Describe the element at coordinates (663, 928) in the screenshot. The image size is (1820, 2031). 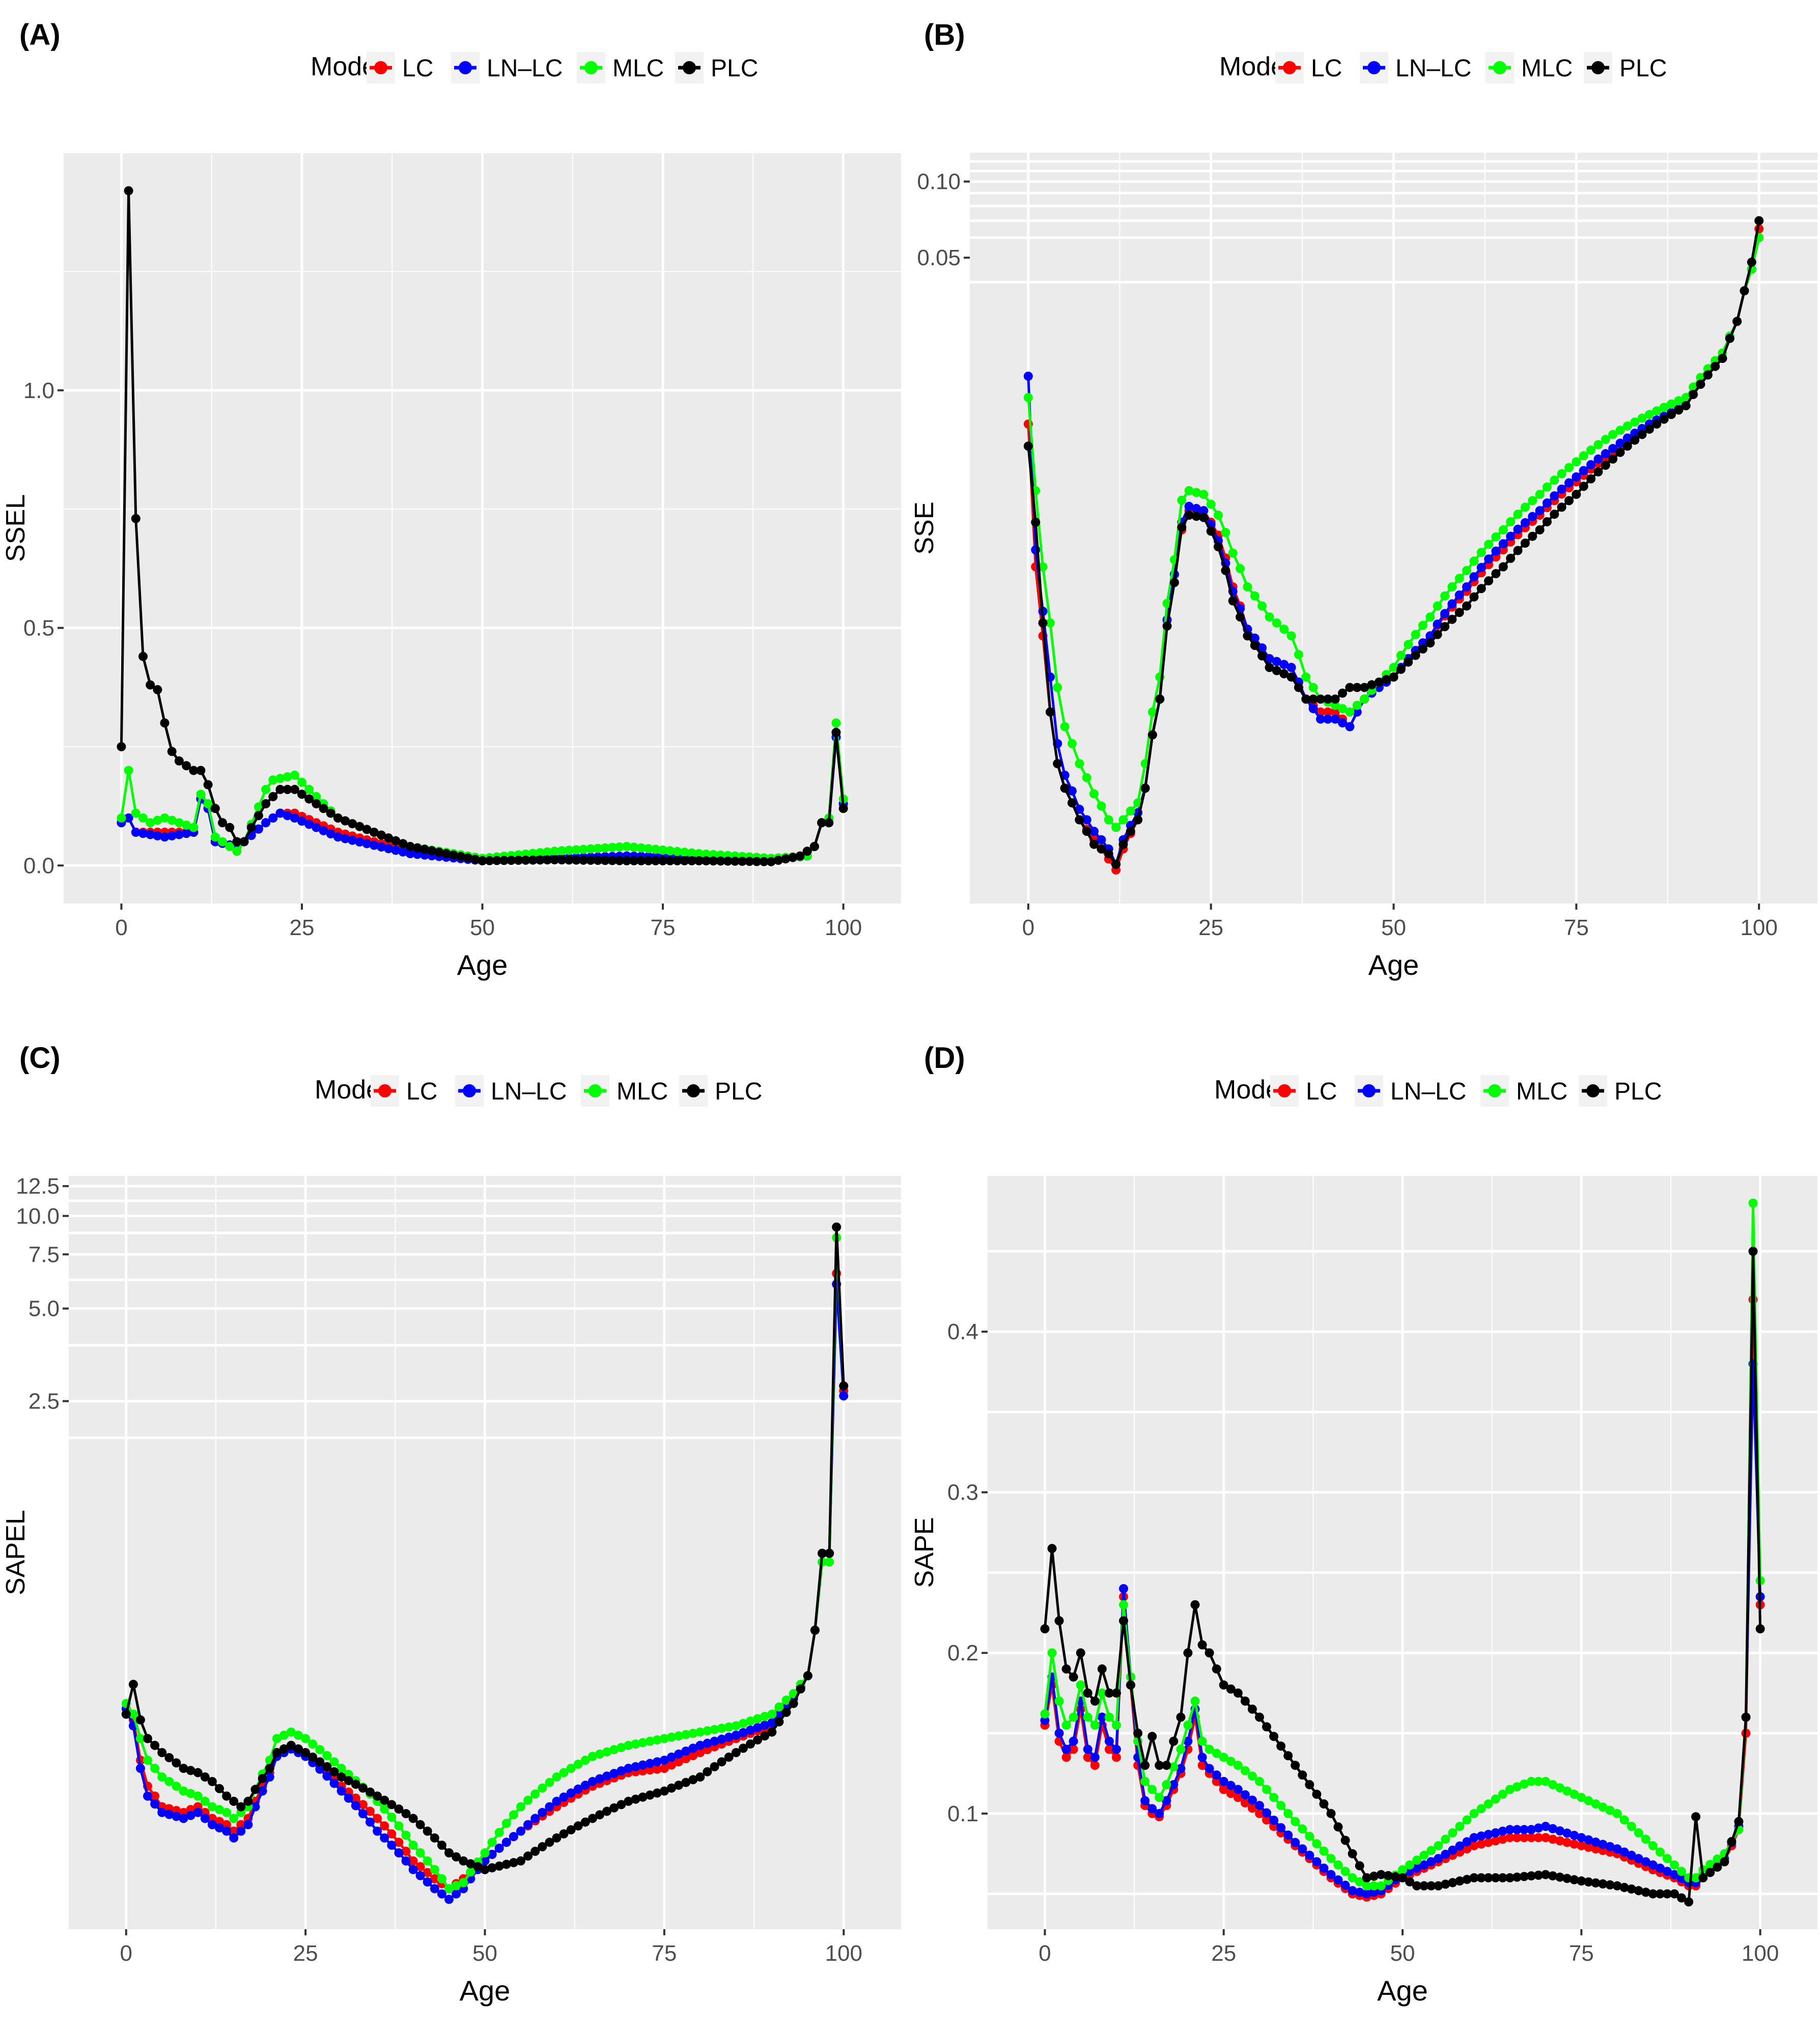
I see `x-tick-label: 75` at that location.